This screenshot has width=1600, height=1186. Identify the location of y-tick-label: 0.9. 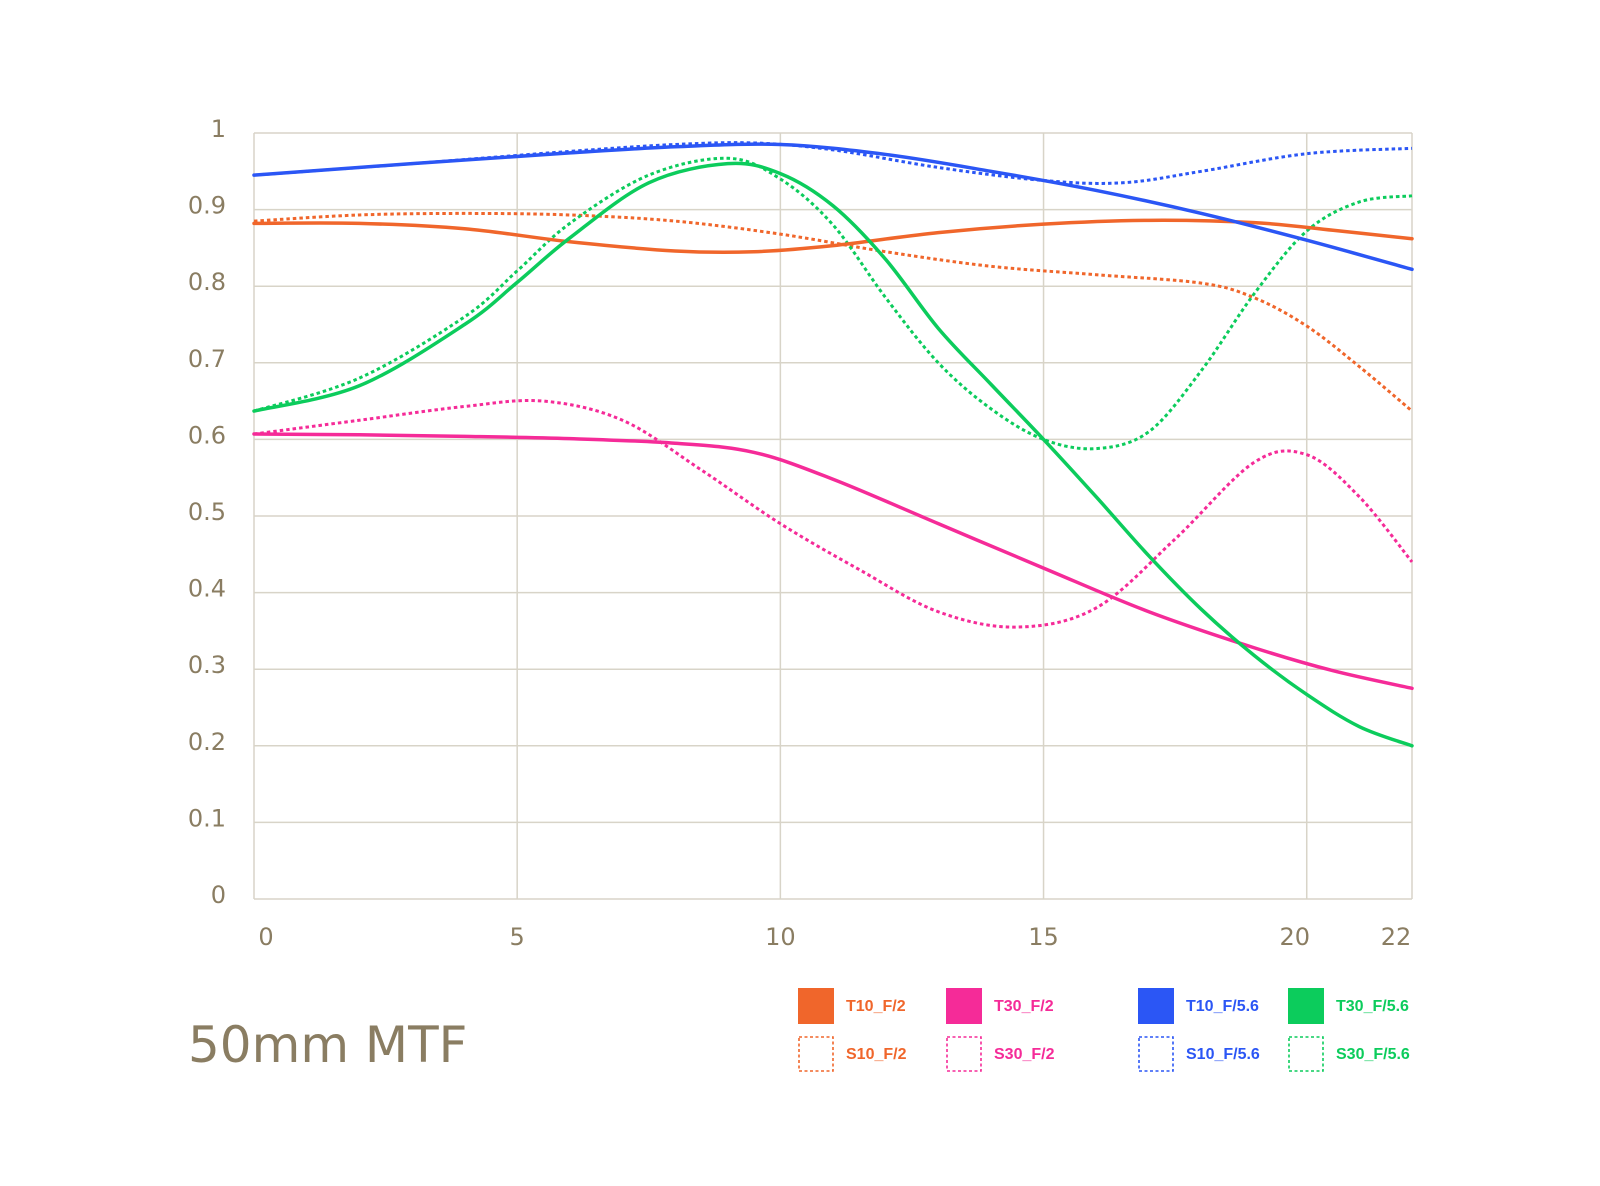
(207, 206).